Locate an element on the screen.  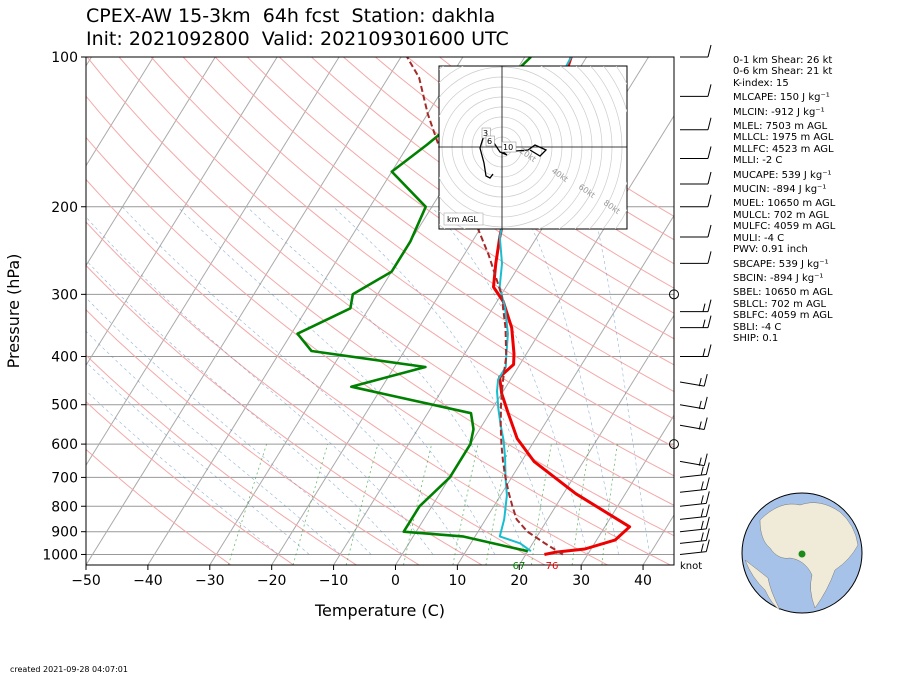
index-line: 0-1 km Shear: 26 kt is located at coordinates (783, 60).